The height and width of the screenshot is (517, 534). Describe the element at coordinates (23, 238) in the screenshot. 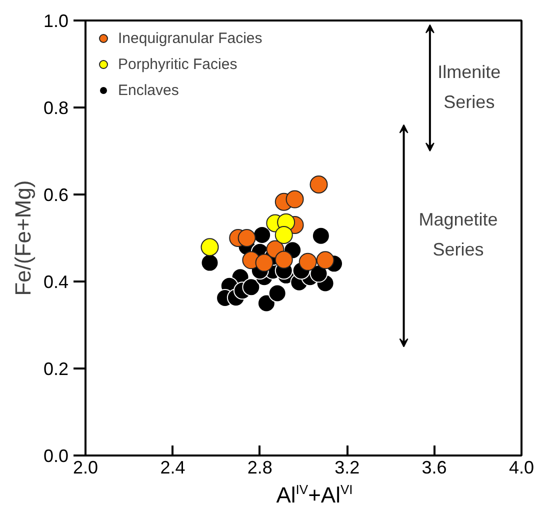

I see `y-axis-title: Fe/(Fe+Mg)` at that location.